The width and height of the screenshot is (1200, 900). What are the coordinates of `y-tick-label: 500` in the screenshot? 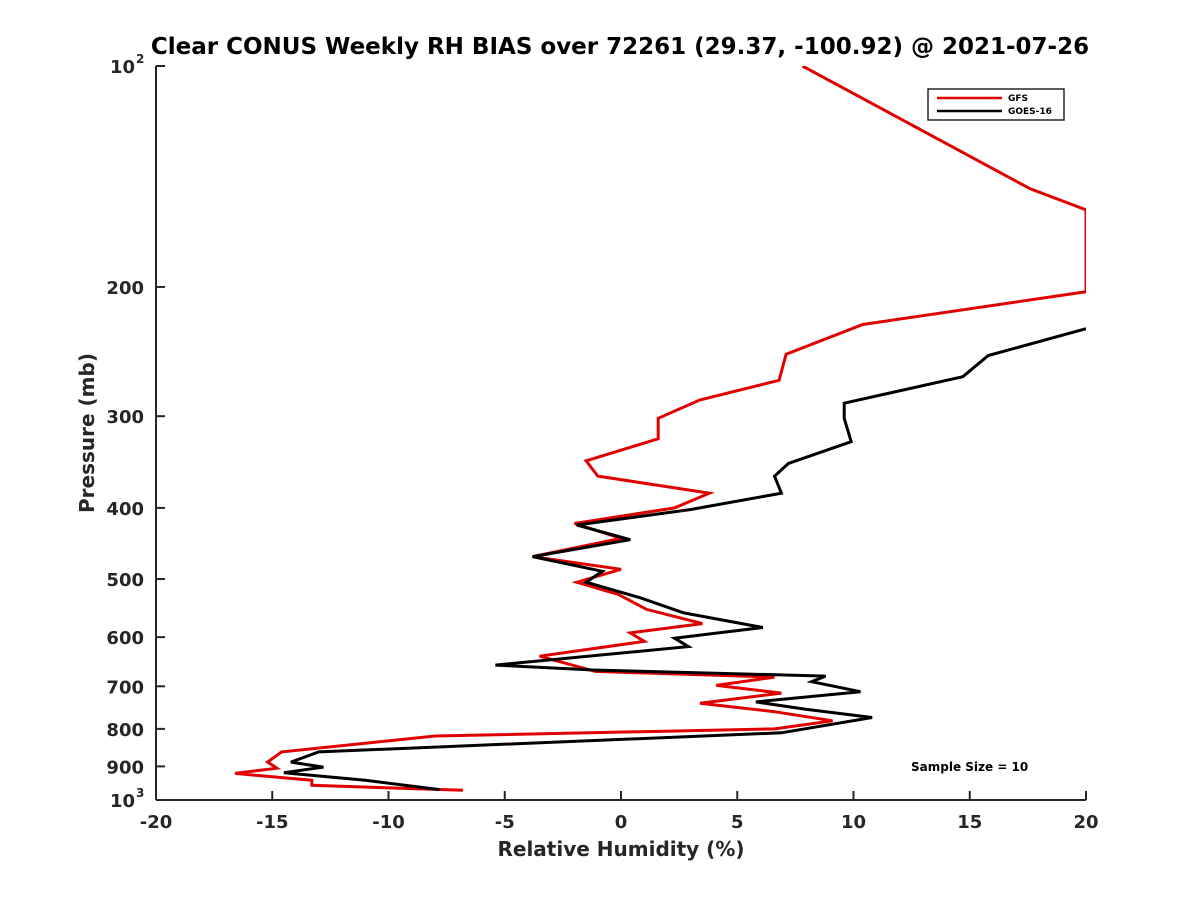 It's located at (125, 580).